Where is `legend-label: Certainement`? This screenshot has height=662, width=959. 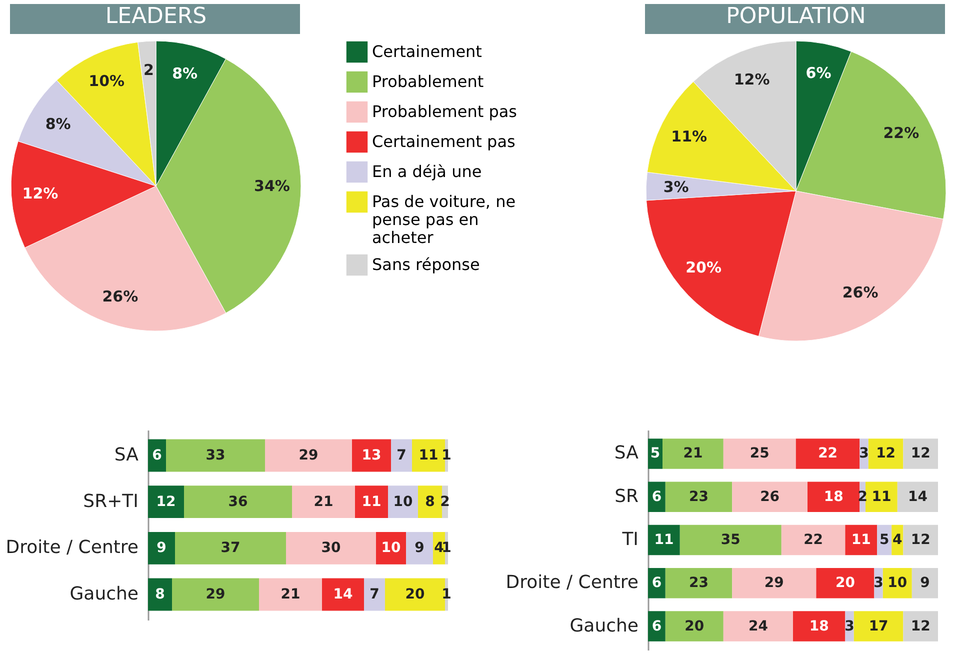 legend-label: Certainement is located at coordinates (427, 51).